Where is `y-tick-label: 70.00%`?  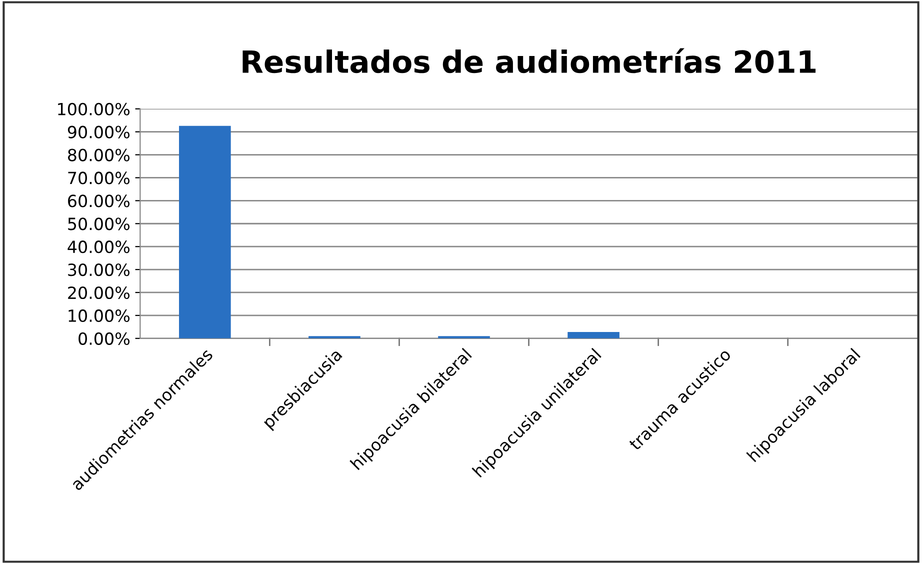 y-tick-label: 70.00% is located at coordinates (99, 178).